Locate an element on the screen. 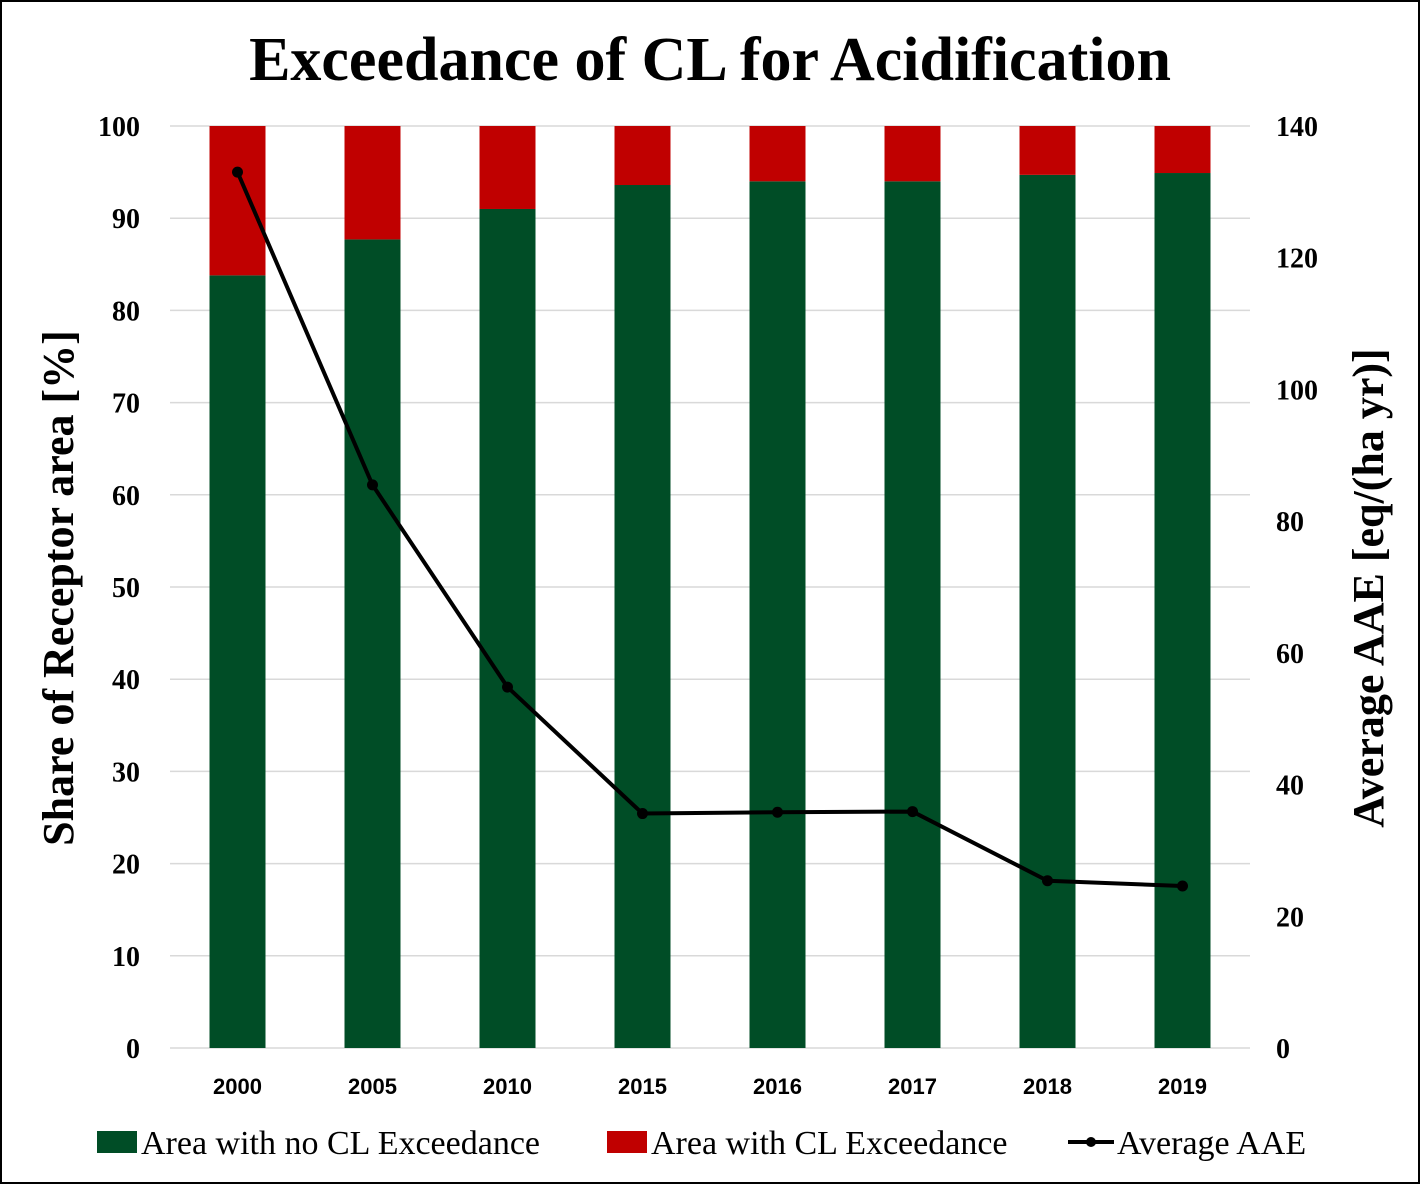 The image size is (1420, 1184). bar-exceedance-2019 is located at coordinates (1182, 150).